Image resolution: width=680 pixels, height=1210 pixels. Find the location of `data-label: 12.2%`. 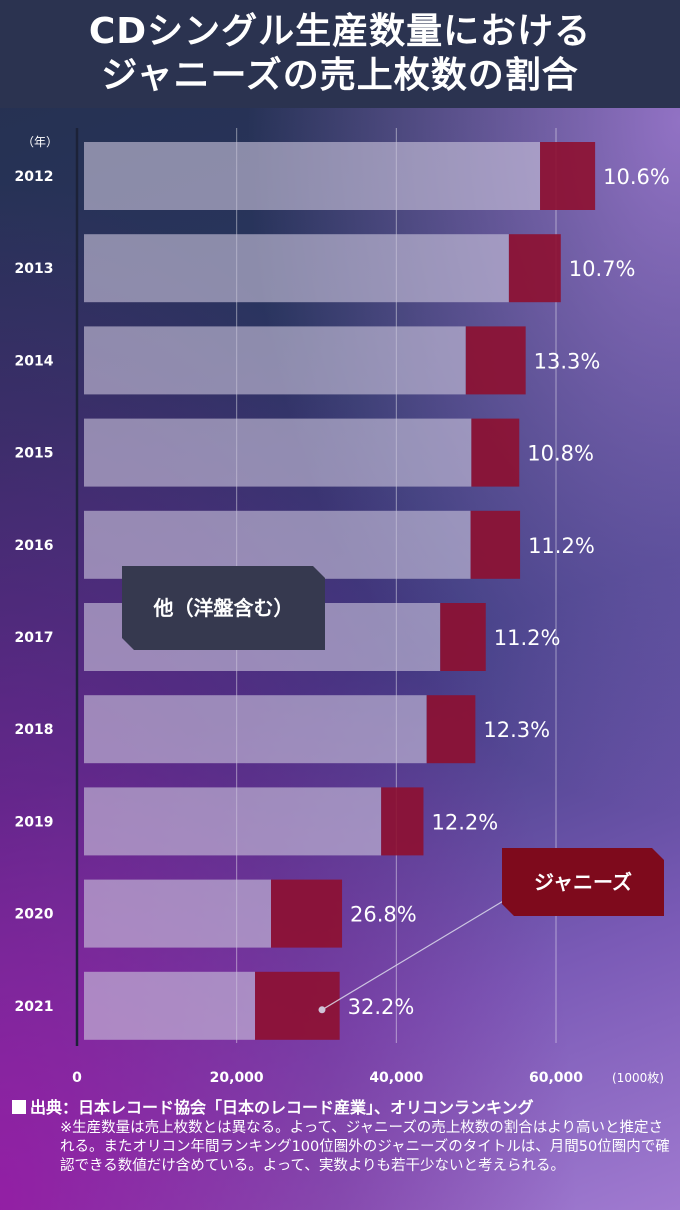

data-label: 12.2% is located at coordinates (464, 822).